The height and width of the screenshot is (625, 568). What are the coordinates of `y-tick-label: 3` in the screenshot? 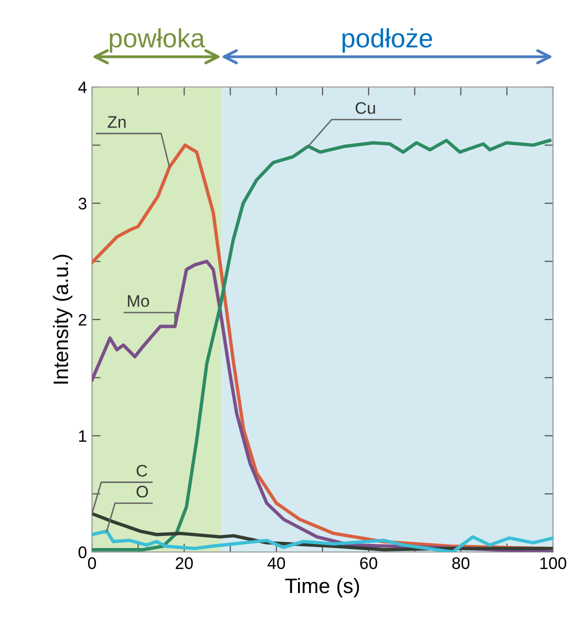 It's located at (82, 204).